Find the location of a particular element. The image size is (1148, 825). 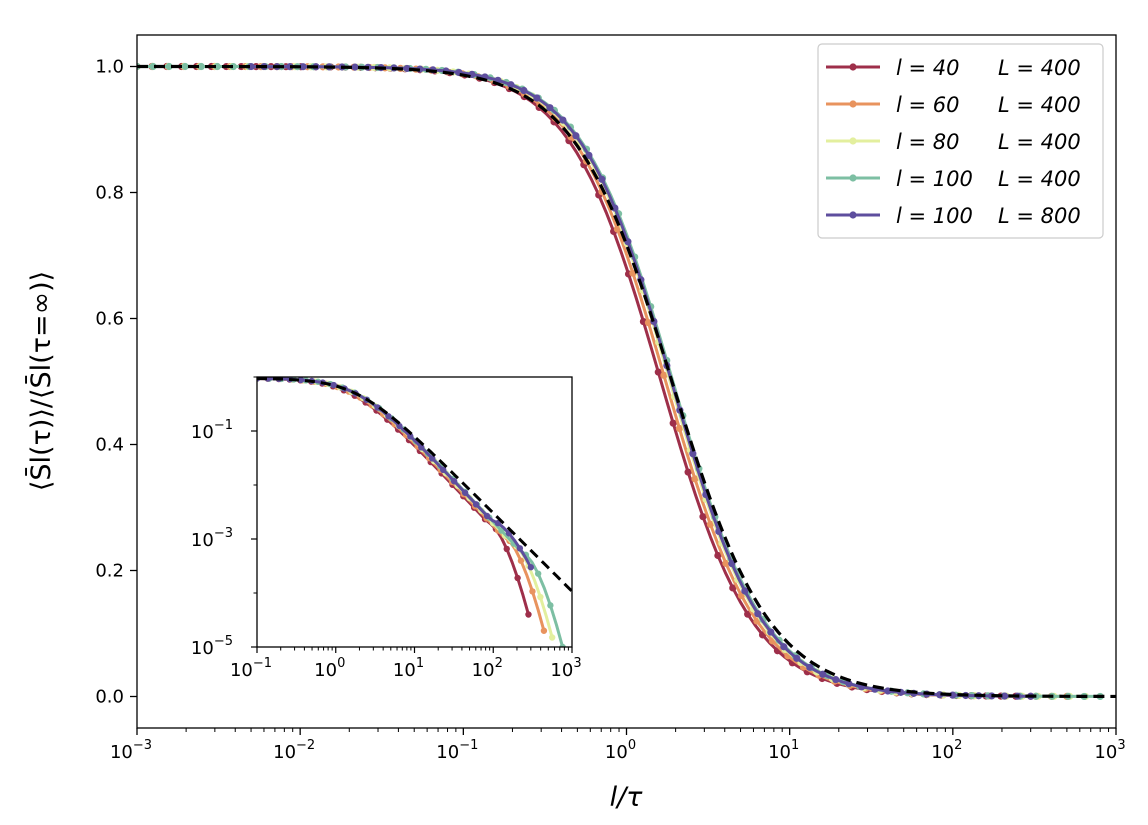

inset-reference-dashed-line is located at coordinates (414, 485).